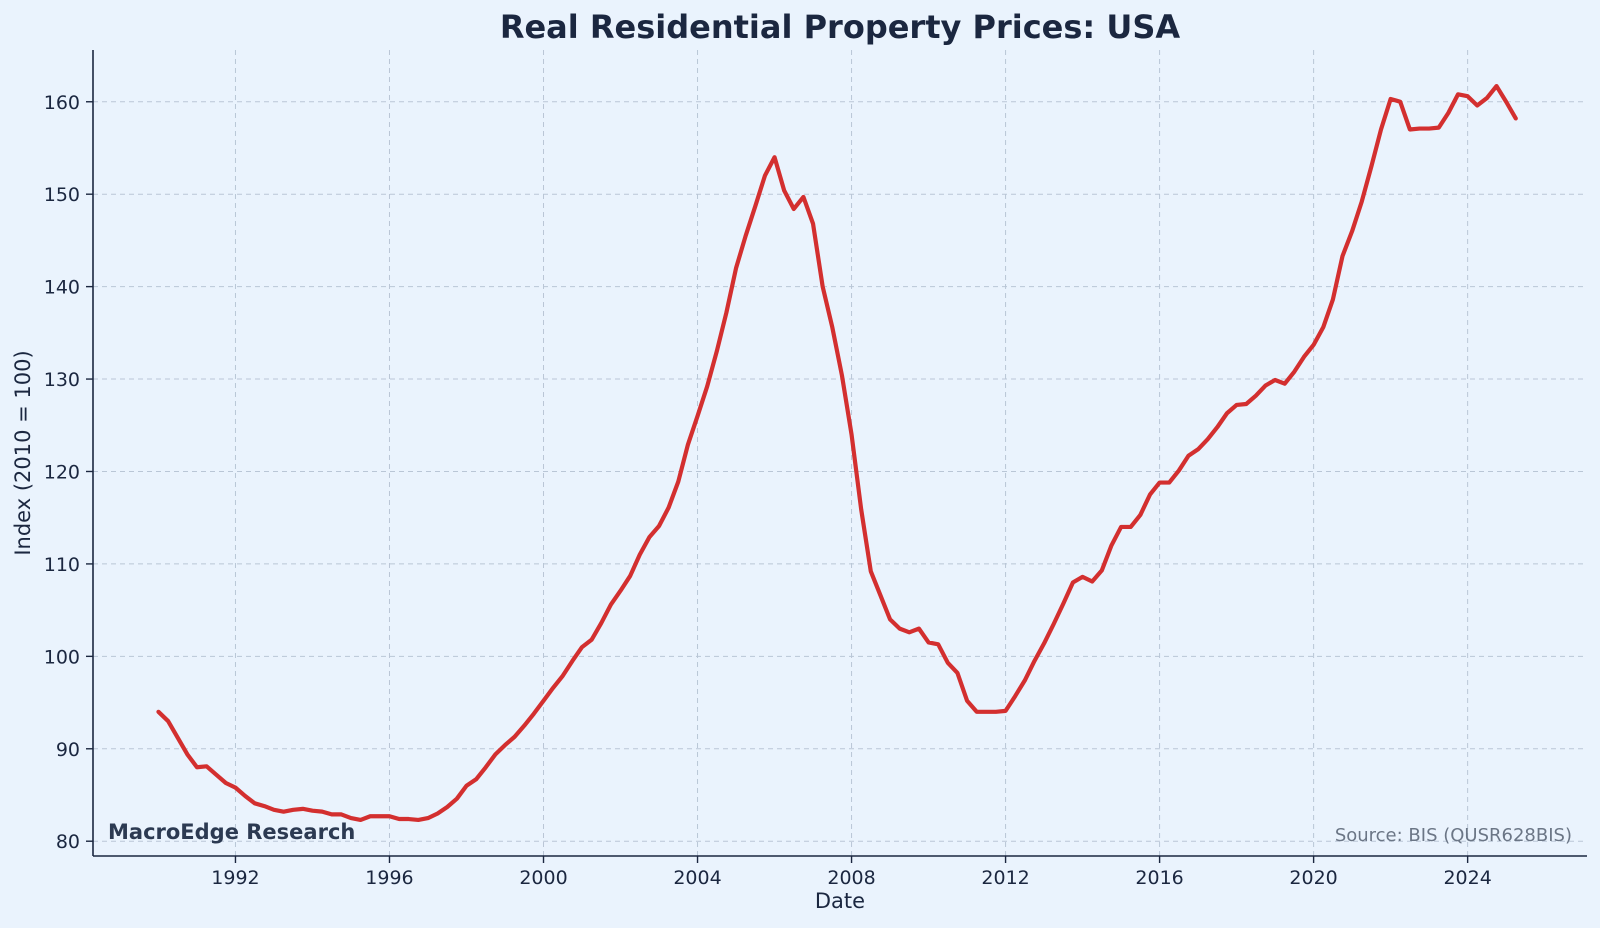  I want to click on y-tick-label: 80, so click(68, 842).